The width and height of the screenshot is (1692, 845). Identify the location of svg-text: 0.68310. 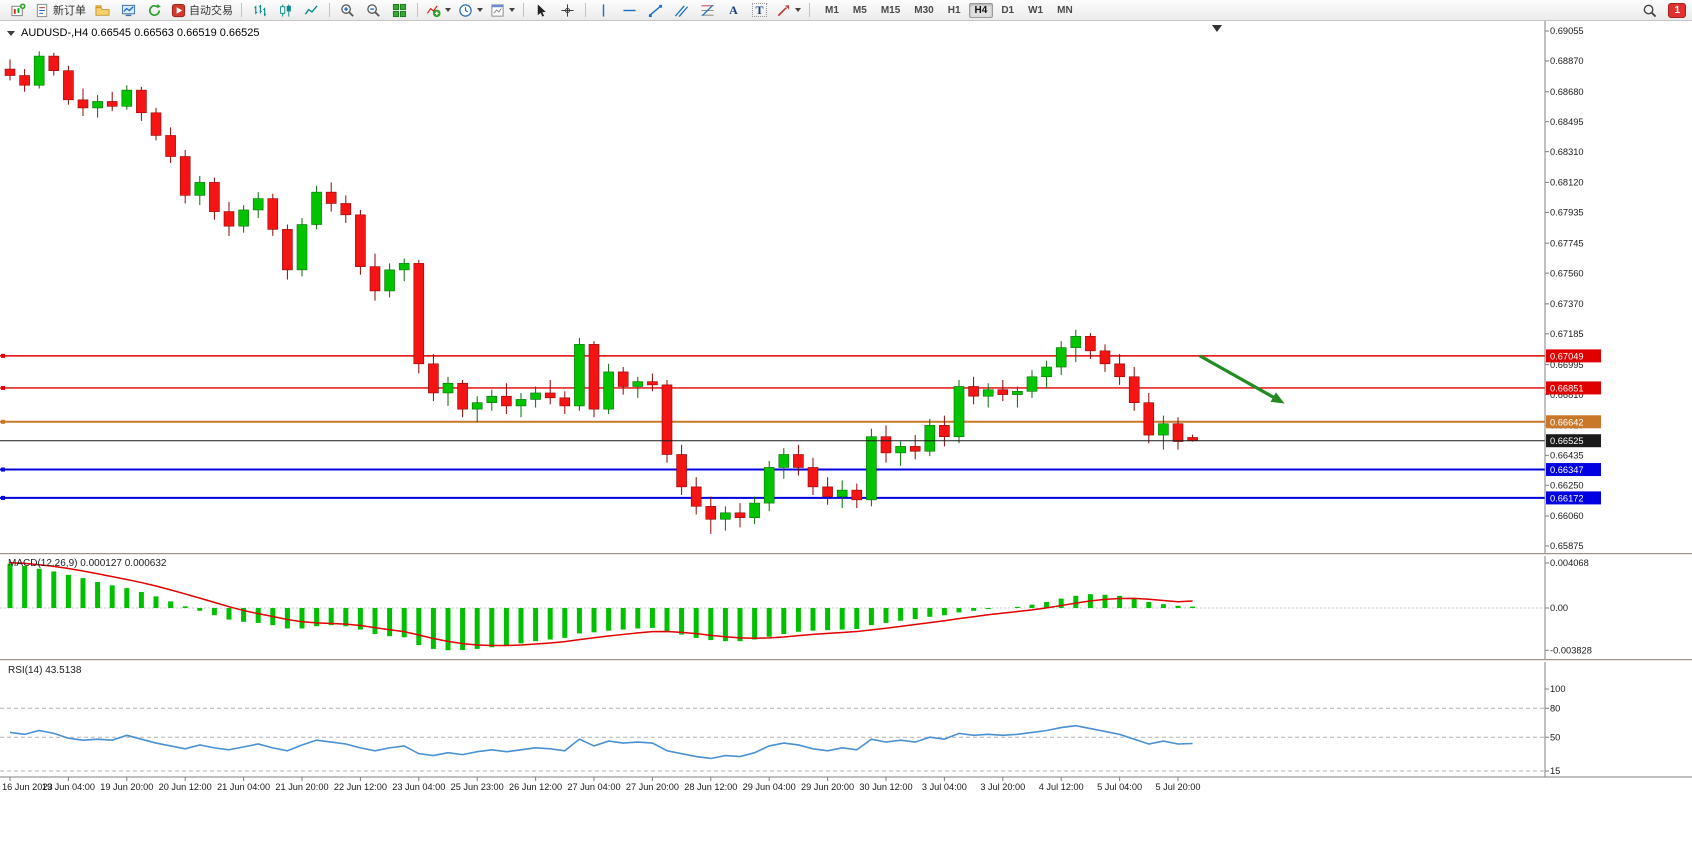
(1567, 152).